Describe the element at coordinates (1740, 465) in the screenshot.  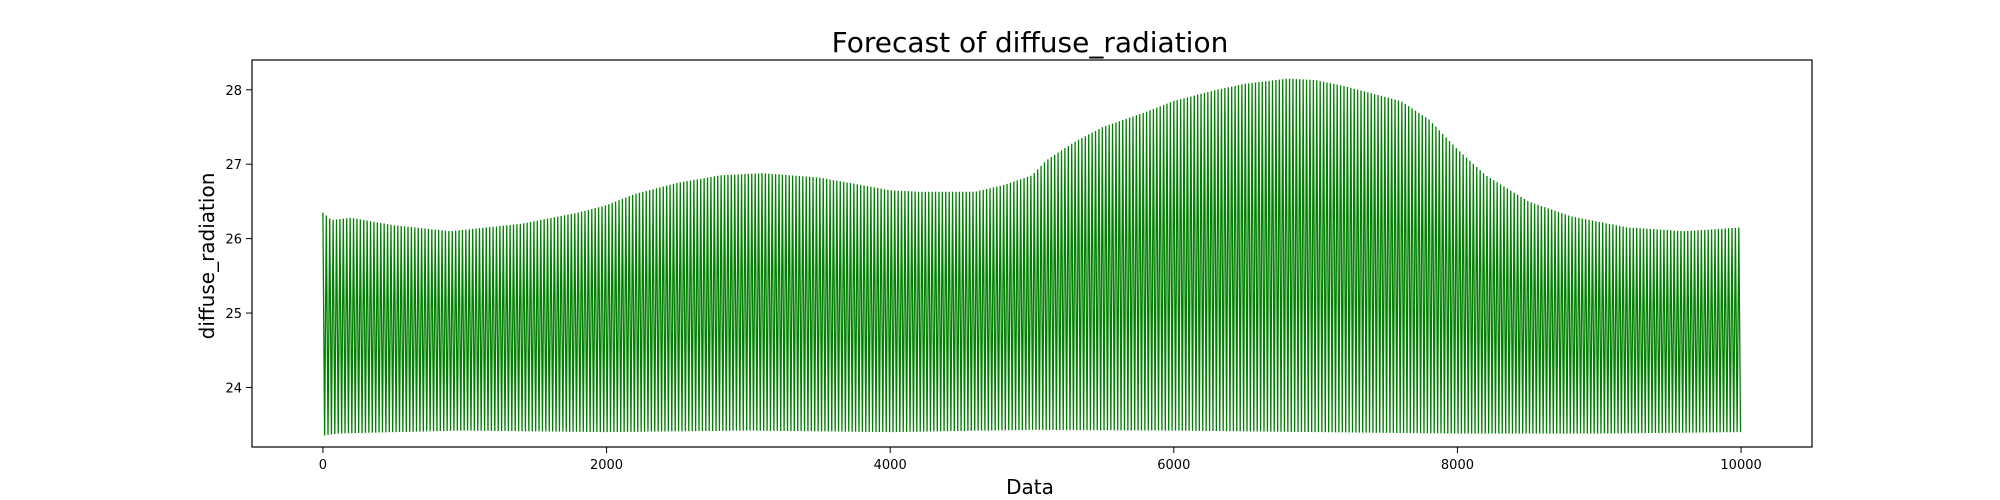
I see `x-tick-label: 10000` at that location.